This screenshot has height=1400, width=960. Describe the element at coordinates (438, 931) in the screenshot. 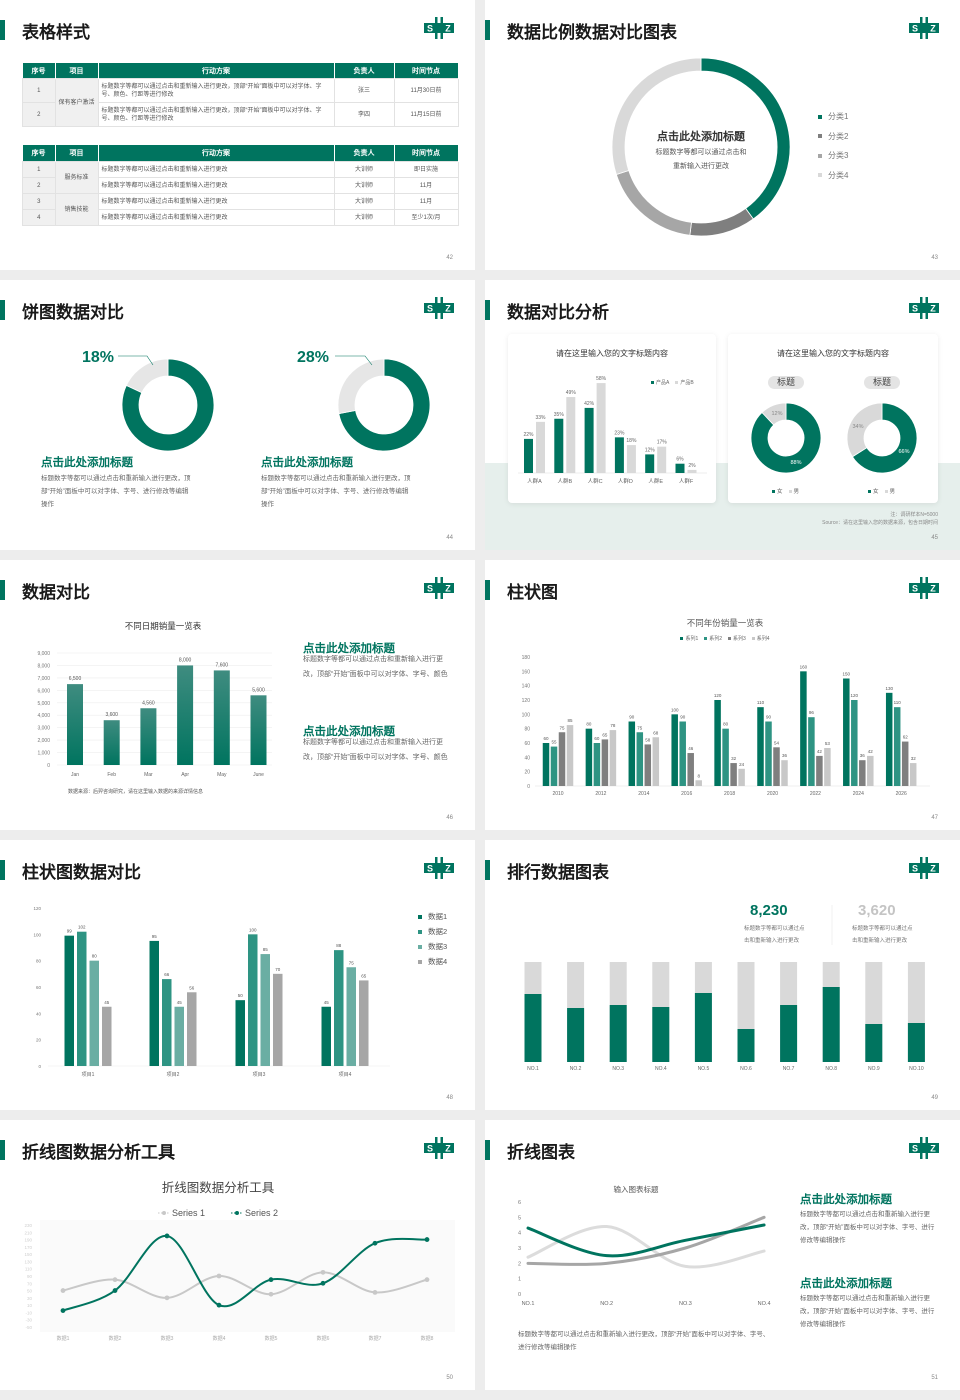

I see `legend-label: 数据2` at that location.